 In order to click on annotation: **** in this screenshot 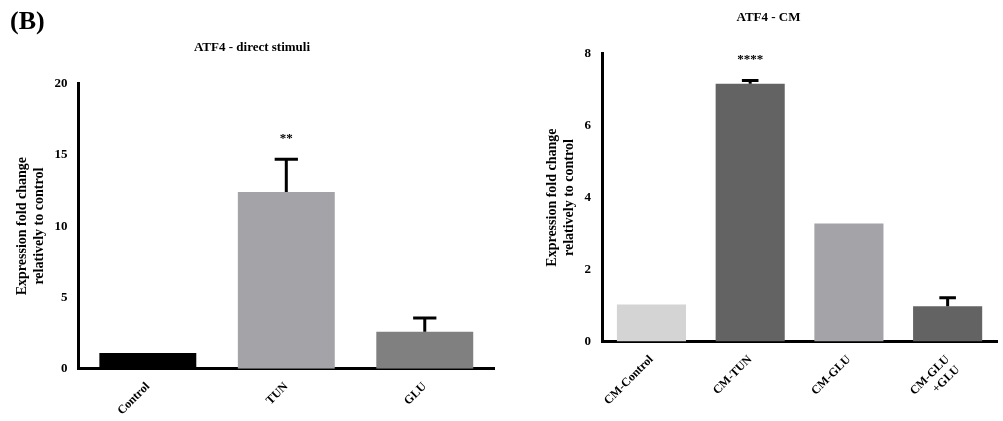, I will do `click(750, 59)`.